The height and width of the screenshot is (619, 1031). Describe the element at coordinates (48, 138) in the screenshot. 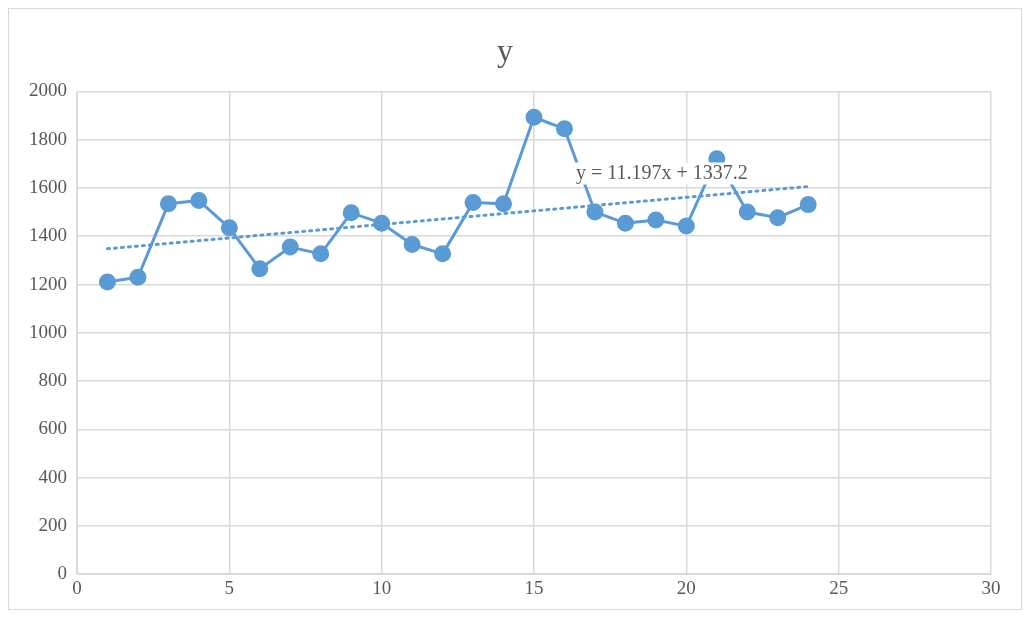

I see `y-tick-label: 1800` at that location.